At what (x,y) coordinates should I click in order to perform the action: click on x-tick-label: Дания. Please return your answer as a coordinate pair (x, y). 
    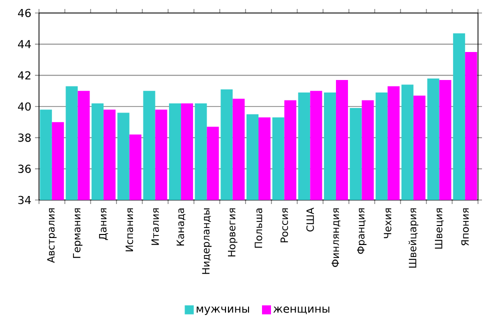
    Looking at the image, I should click on (103, 224).